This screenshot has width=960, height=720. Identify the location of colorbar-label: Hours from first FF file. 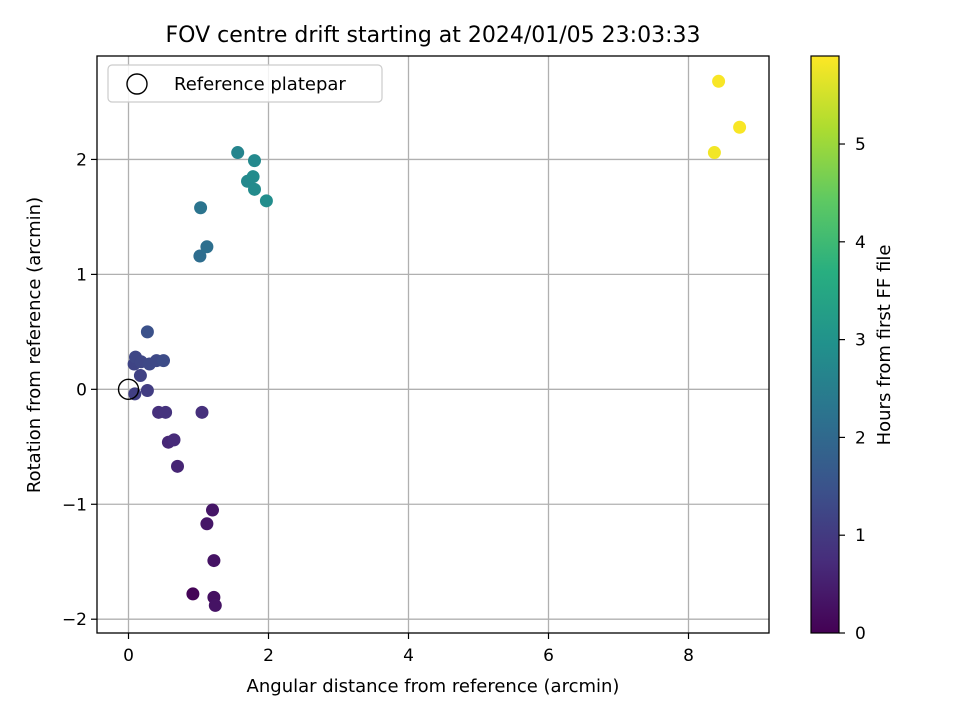
(884, 345).